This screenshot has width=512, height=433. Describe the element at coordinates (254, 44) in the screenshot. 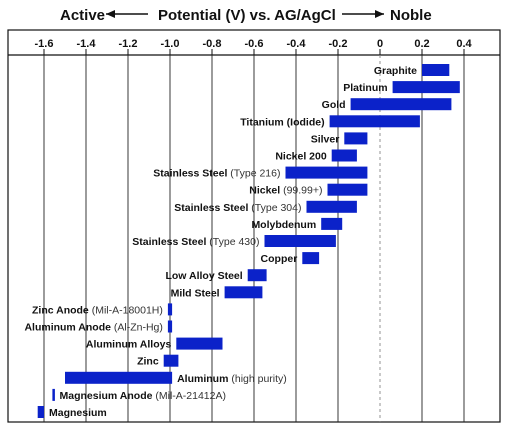

I see `tick-label: -0.6` at that location.